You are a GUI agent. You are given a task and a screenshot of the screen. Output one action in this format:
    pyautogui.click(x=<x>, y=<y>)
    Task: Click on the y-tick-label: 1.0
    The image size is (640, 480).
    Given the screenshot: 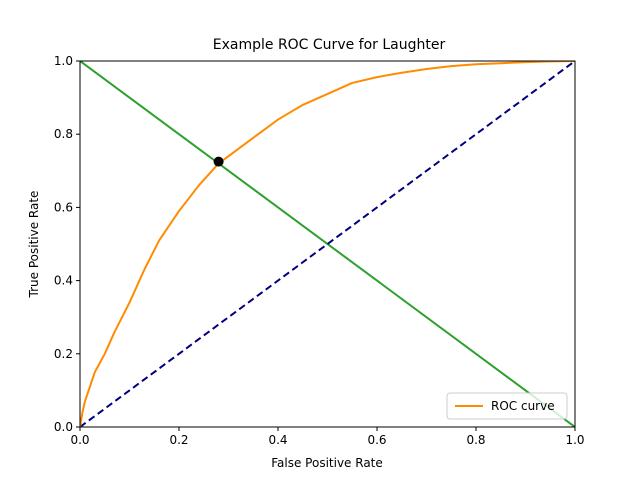 What is the action you would take?
    pyautogui.click(x=63, y=61)
    